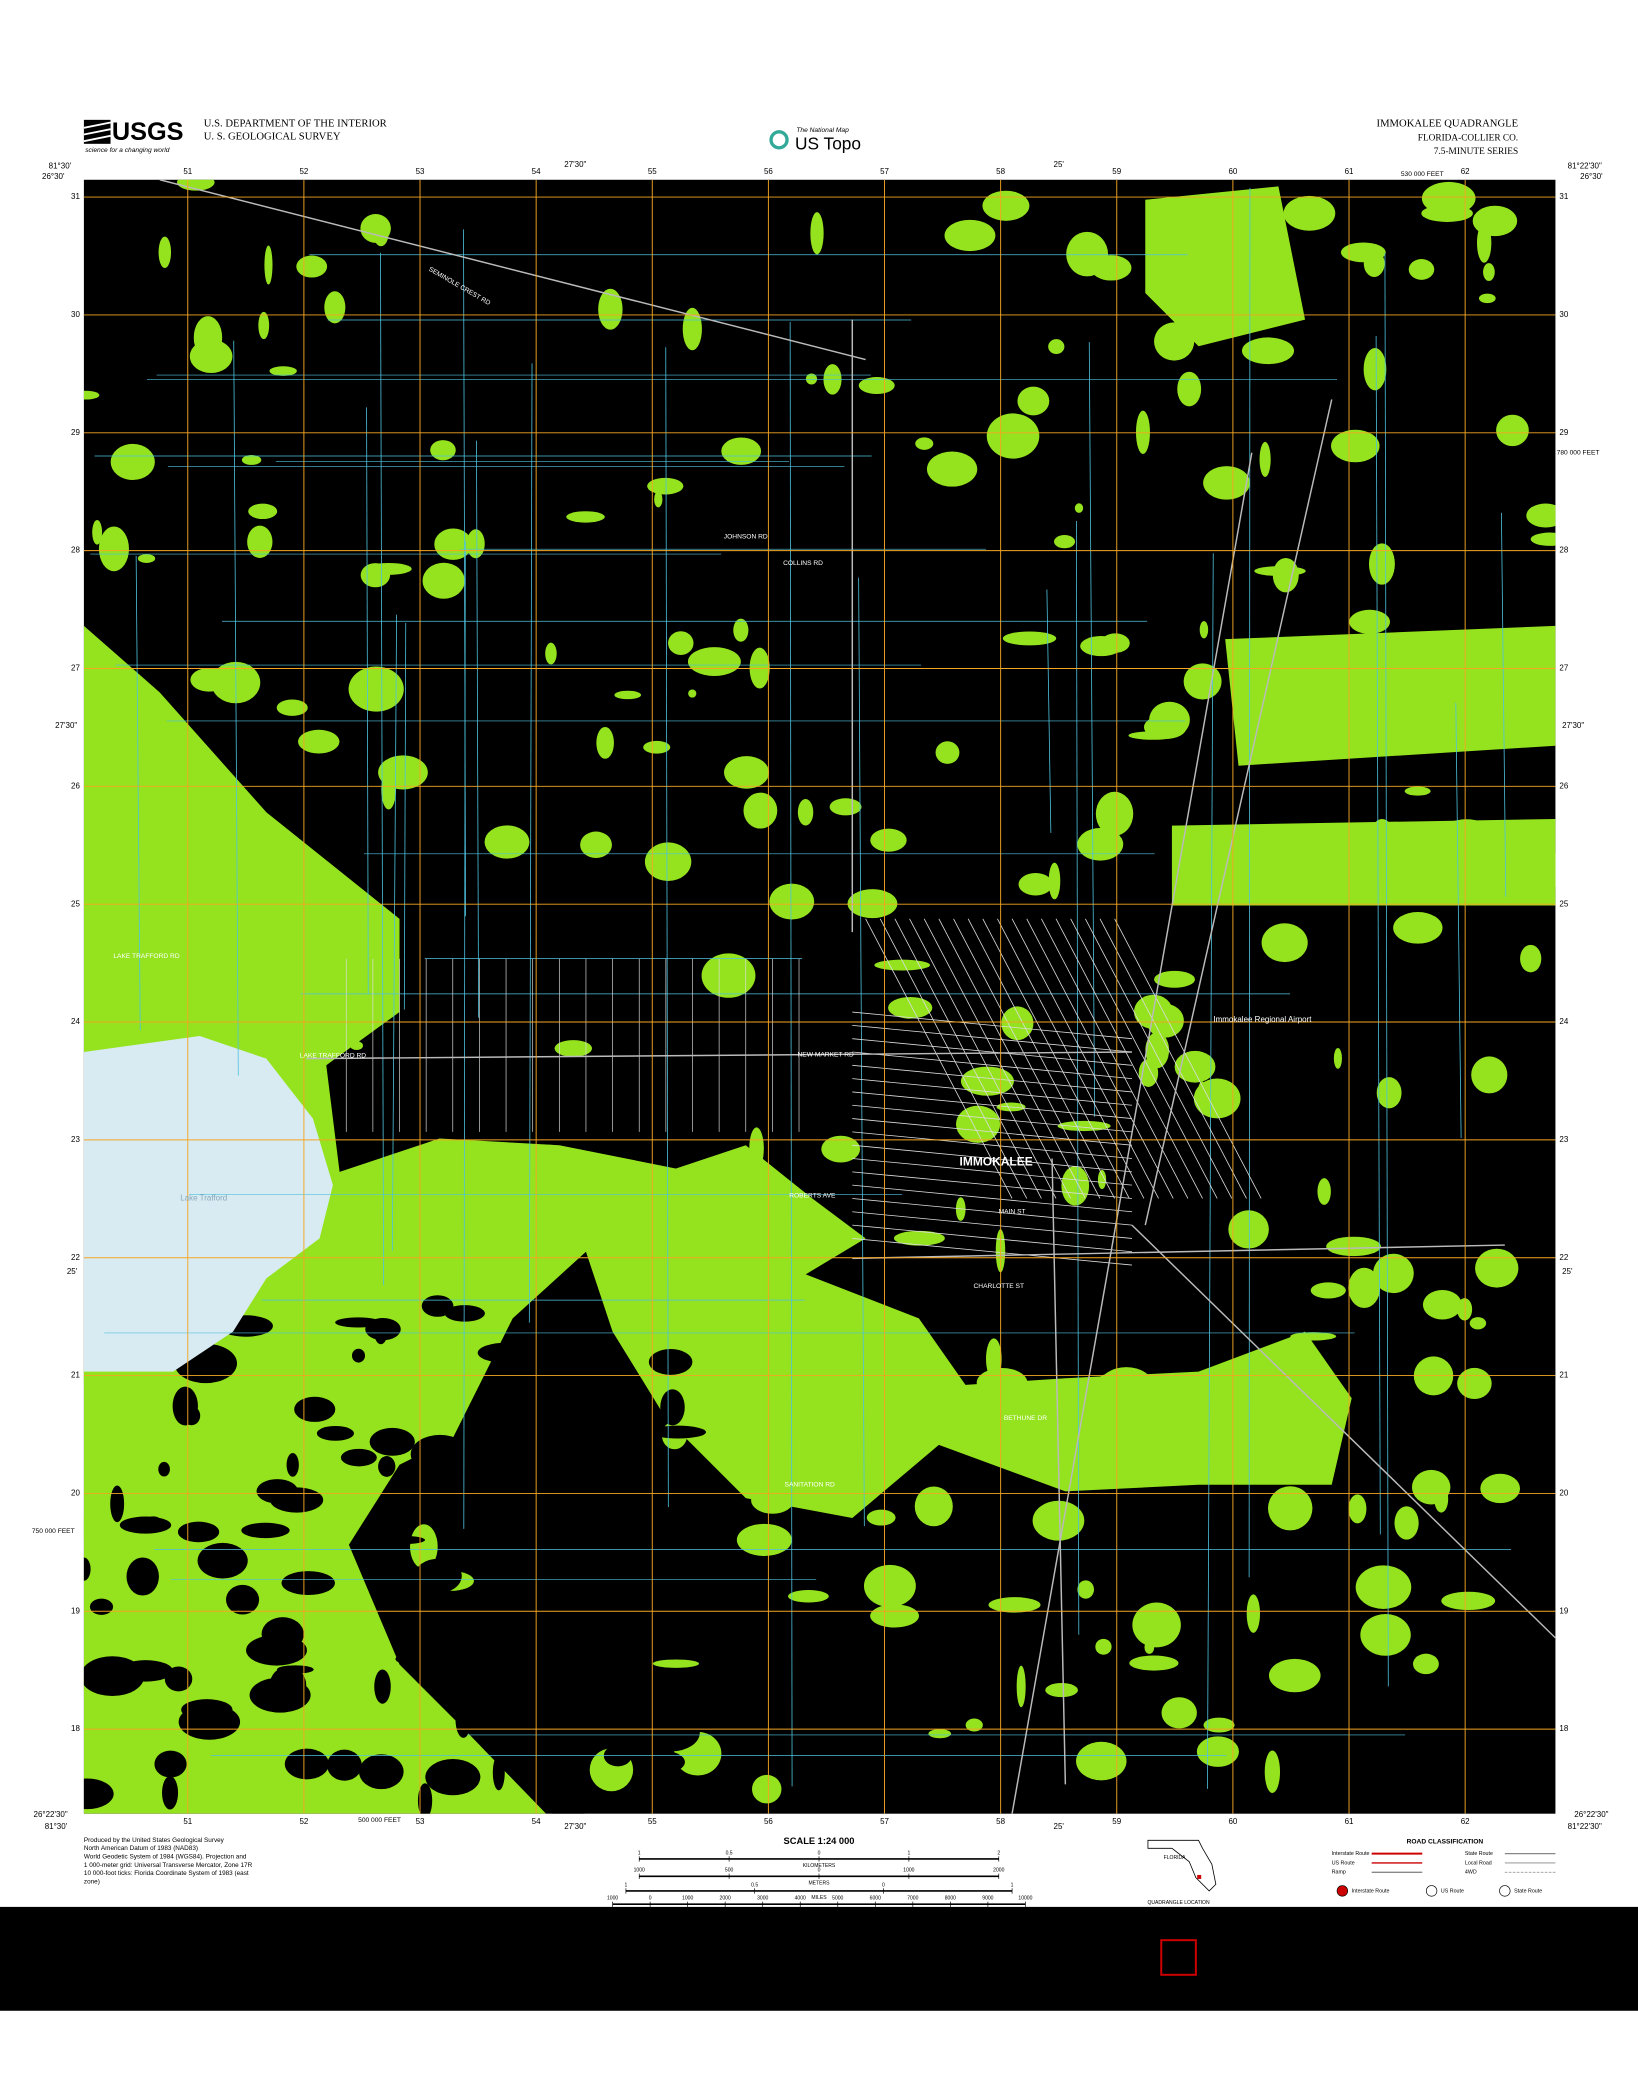  Describe the element at coordinates (762, 1899) in the screenshot. I see `scale-label: 3000` at that location.